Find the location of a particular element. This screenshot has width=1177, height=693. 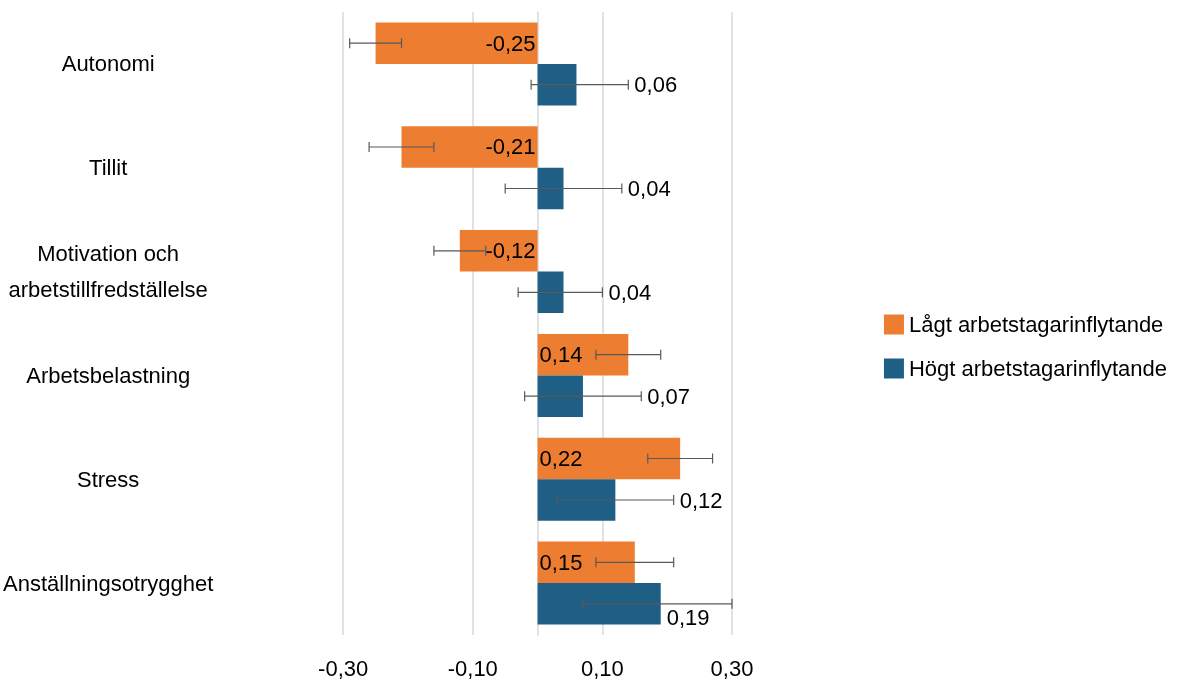

data-label: 0,06 is located at coordinates (656, 85).